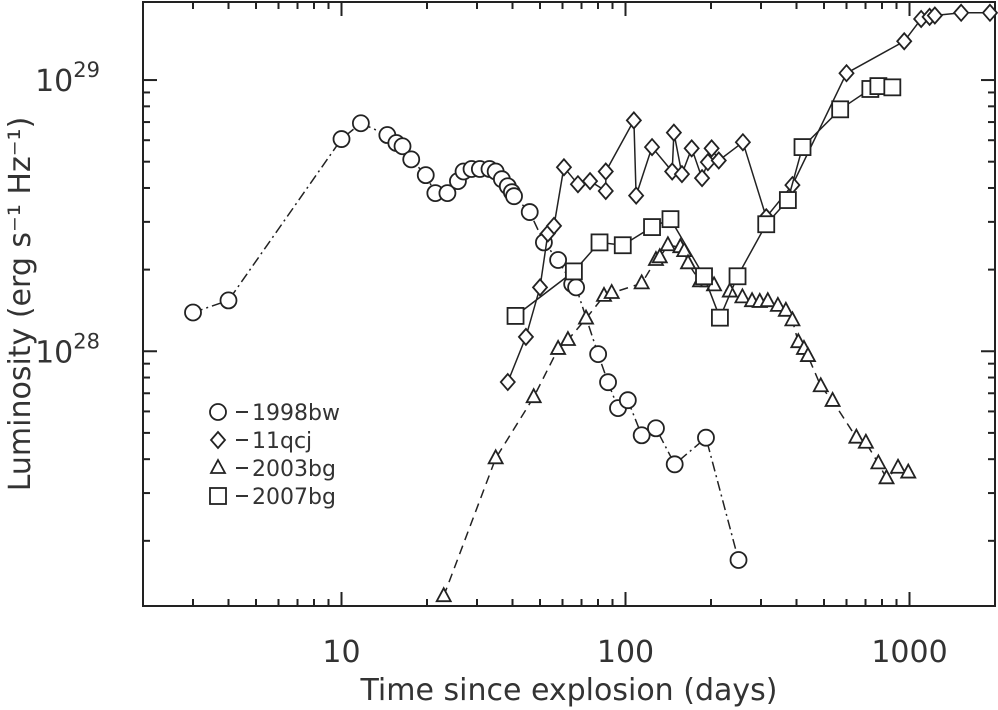  What do you see at coordinates (909, 652) in the screenshot?
I see `x-tick-label: 1000` at bounding box center [909, 652].